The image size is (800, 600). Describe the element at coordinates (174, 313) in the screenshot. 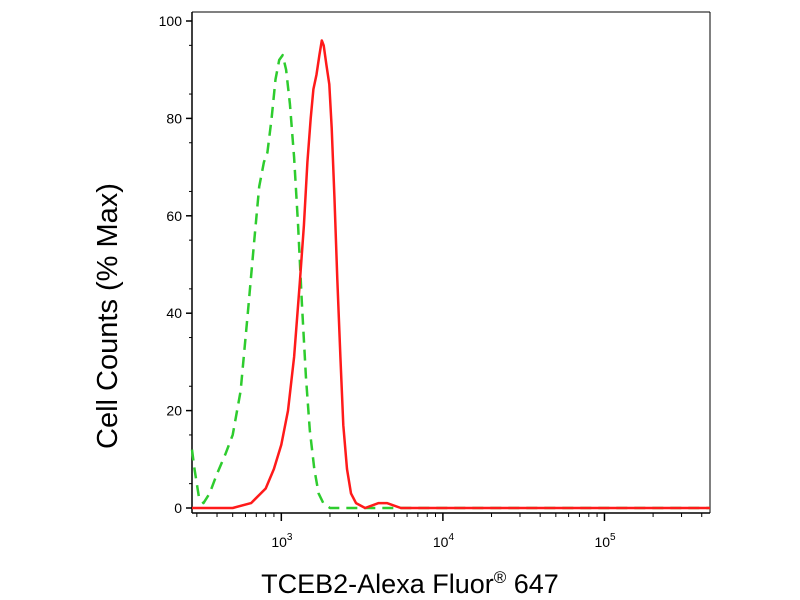

I see `y-tick-label: 40` at that location.